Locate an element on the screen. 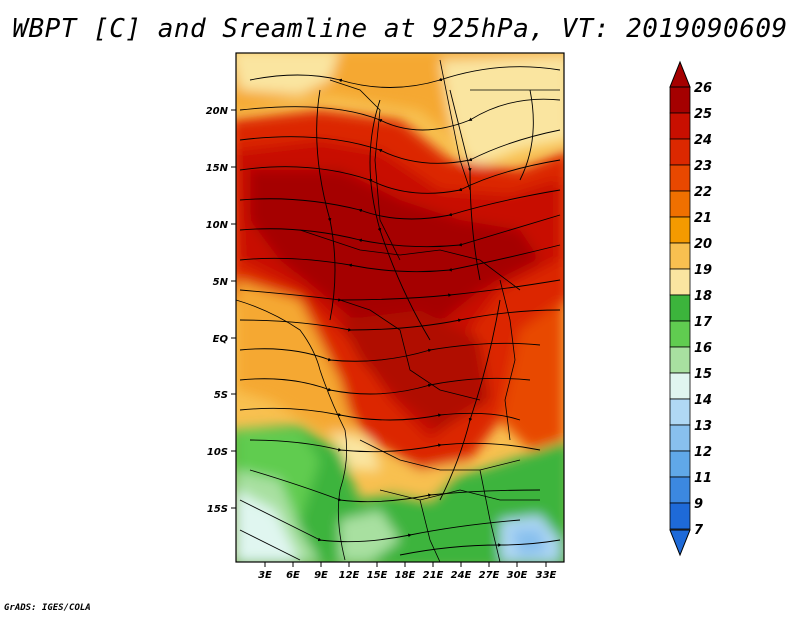 The image size is (800, 618). colorbar-top-triangle is located at coordinates (680, 74).